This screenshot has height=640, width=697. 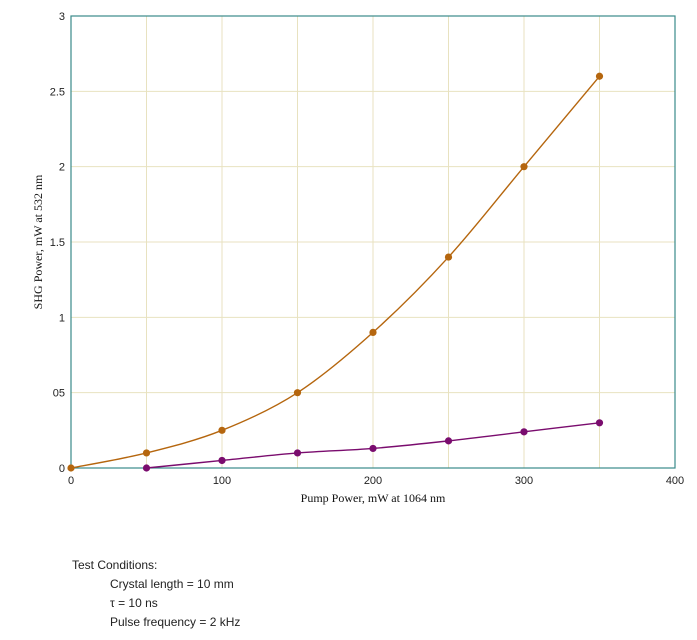 I want to click on x-tick-label: 200, so click(x=373, y=481).